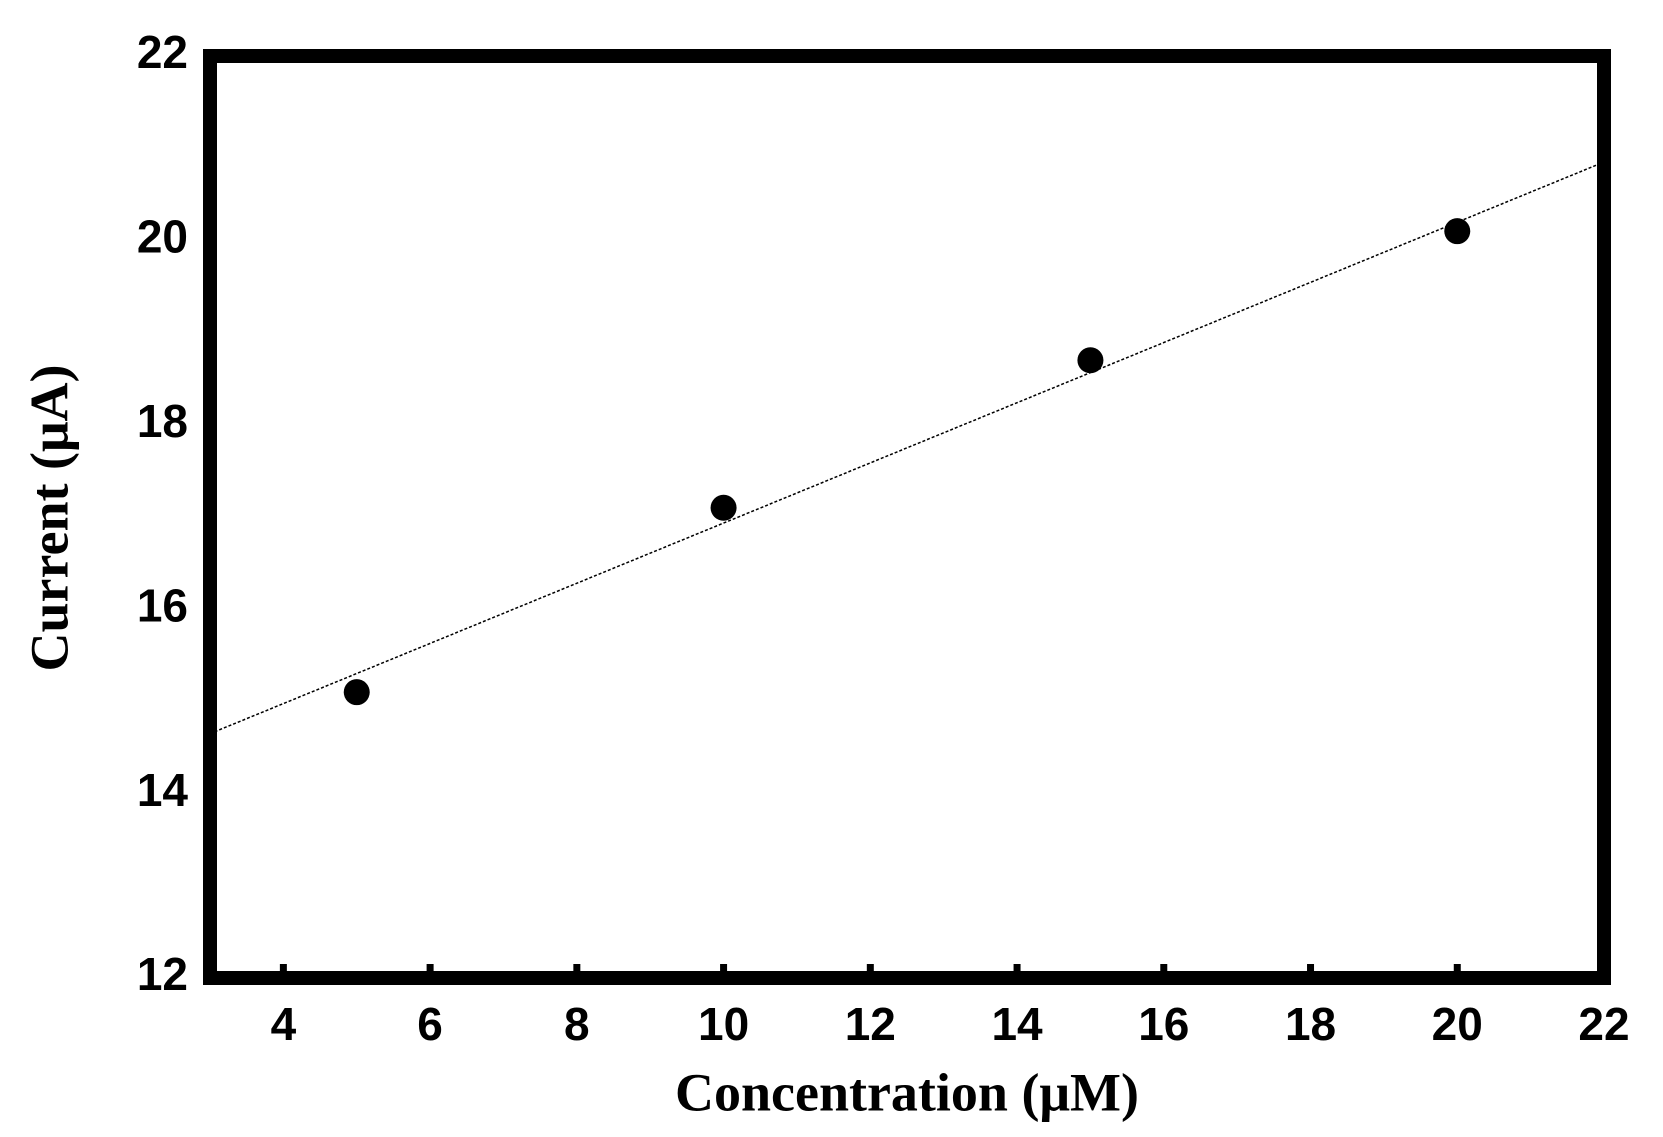 The height and width of the screenshot is (1137, 1663). Describe the element at coordinates (1457, 1024) in the screenshot. I see `x-tick-label: 20` at that location.